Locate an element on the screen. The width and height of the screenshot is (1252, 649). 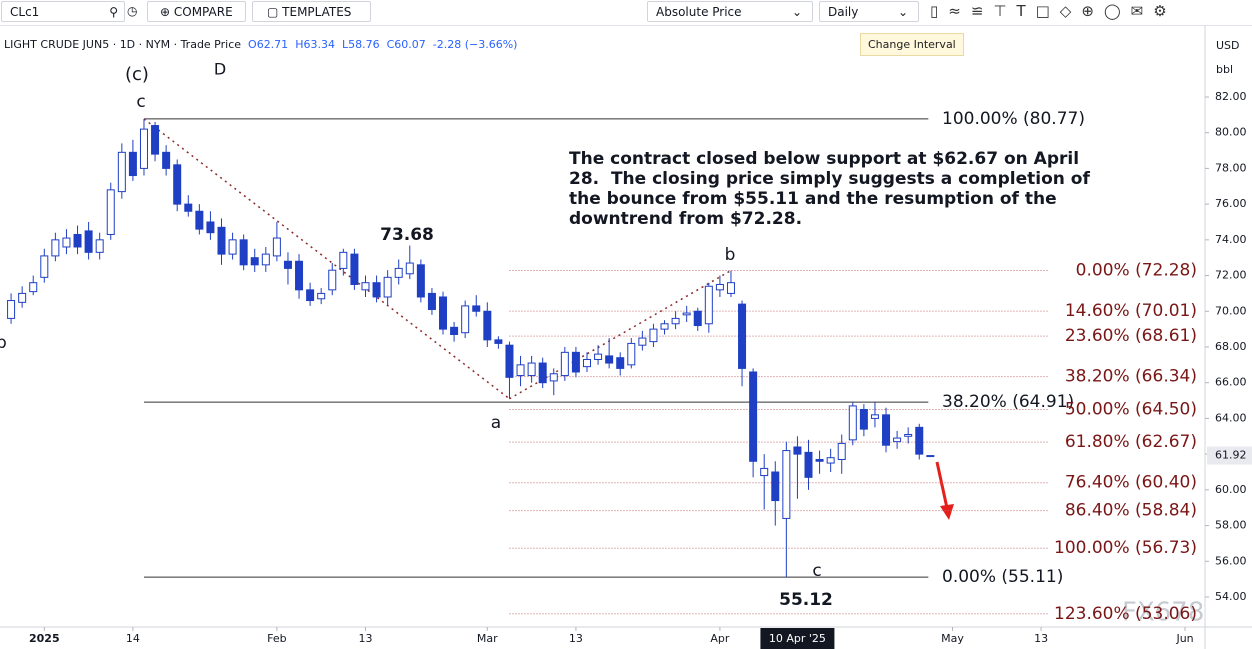
annotation: a is located at coordinates (496, 423).